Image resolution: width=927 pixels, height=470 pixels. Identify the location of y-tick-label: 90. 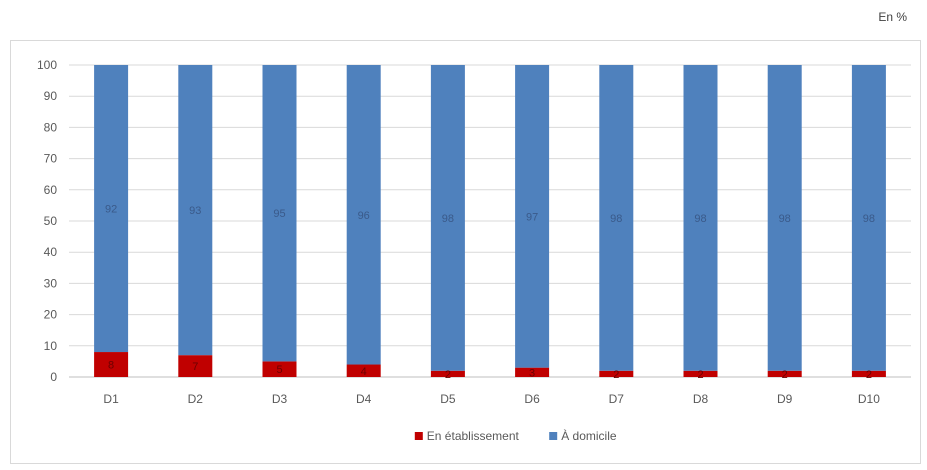
(51, 96).